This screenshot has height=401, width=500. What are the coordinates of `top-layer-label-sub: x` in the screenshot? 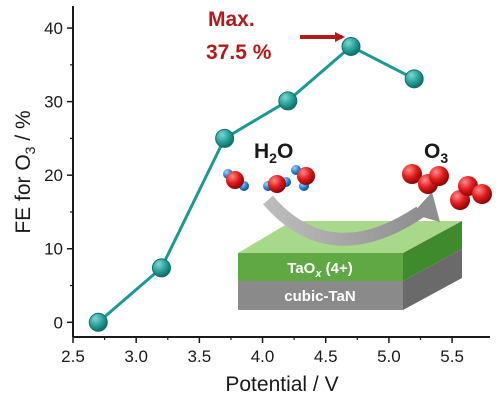 It's located at (318, 274).